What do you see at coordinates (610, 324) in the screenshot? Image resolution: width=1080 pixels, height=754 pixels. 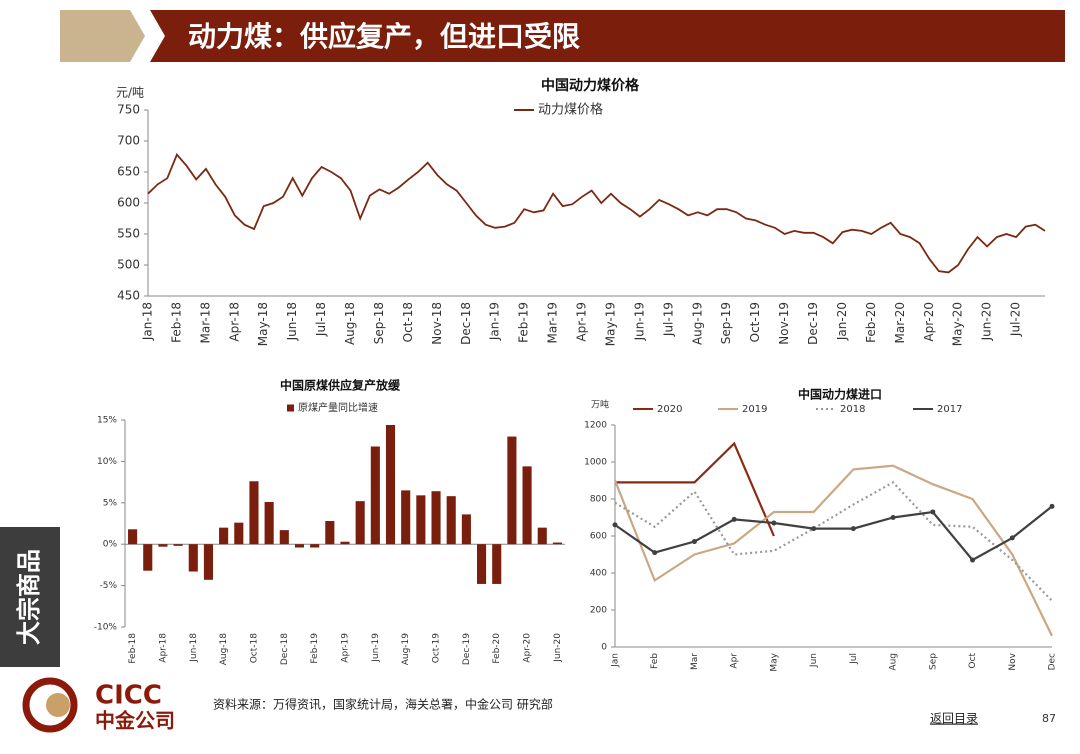 I see `x-tick-label: May-19` at bounding box center [610, 324].